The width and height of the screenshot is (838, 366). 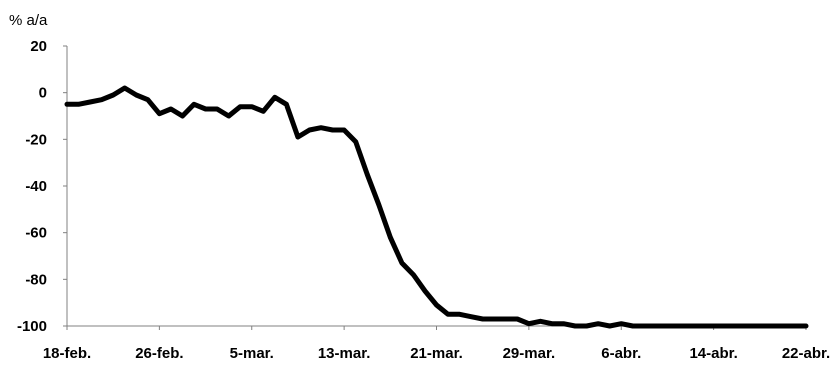 I want to click on y-tick-label: -60, so click(x=36, y=233).